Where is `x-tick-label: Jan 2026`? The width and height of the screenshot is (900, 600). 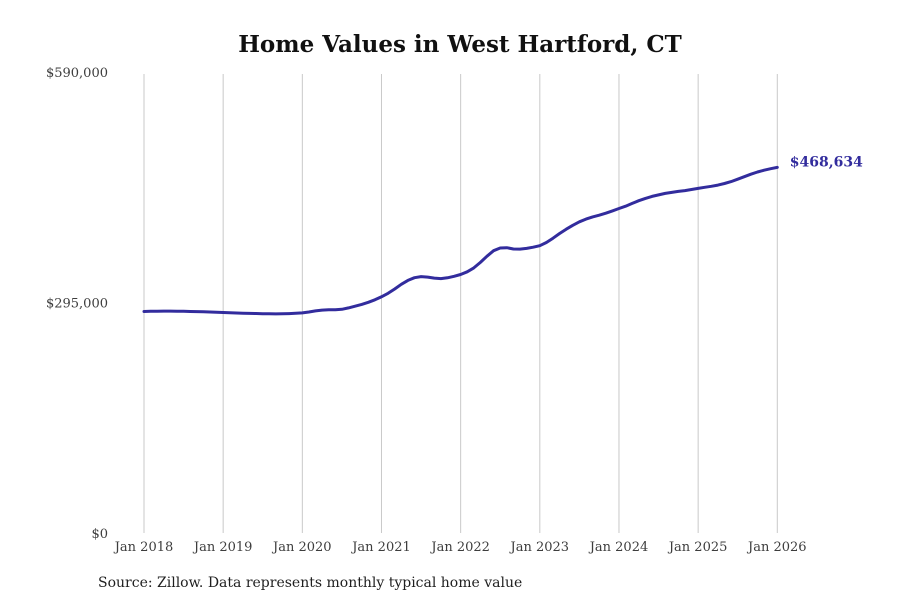 x-tick-label: Jan 2026 is located at coordinates (776, 547).